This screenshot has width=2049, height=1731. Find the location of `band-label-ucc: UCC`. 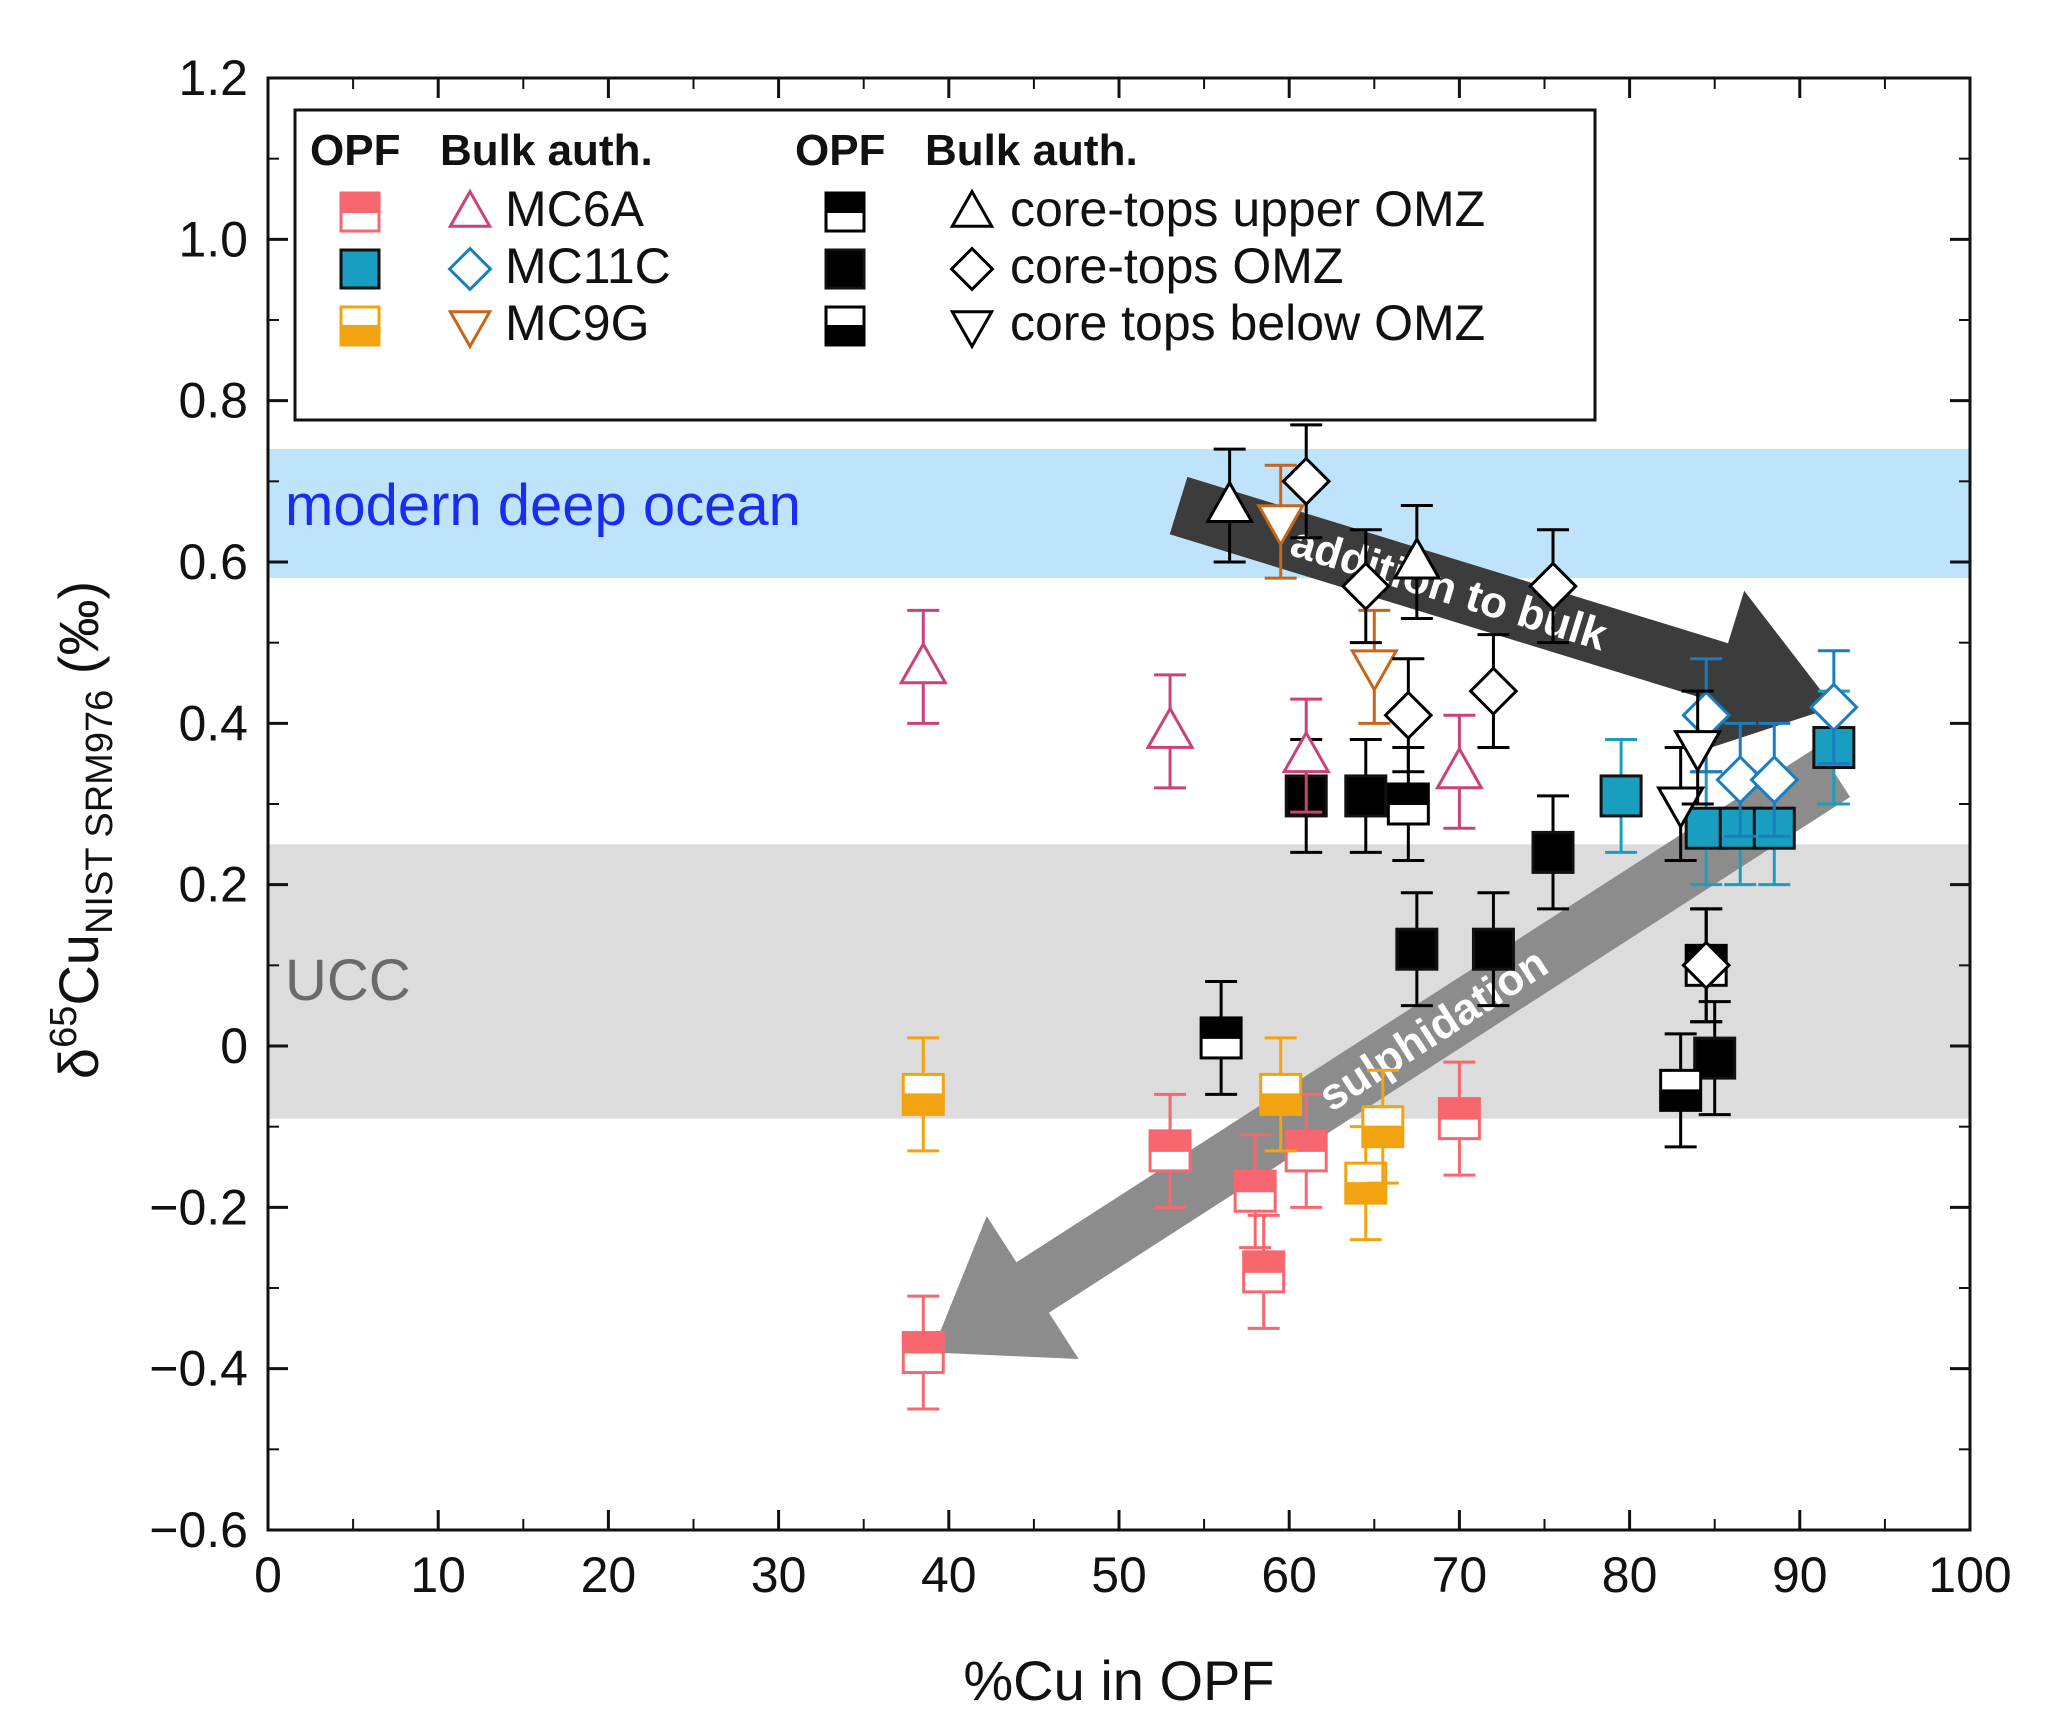

band-label-ucc: UCC is located at coordinates (348, 980).